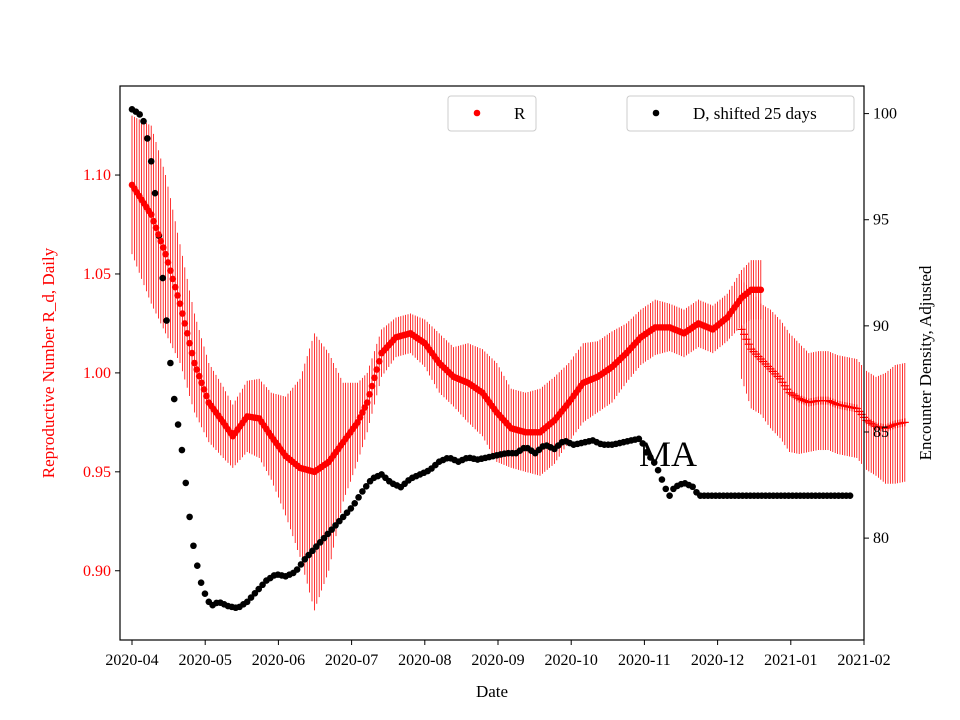 This screenshot has width=960, height=720. What do you see at coordinates (881, 538) in the screenshot?
I see `right-tick-label: 80` at bounding box center [881, 538].